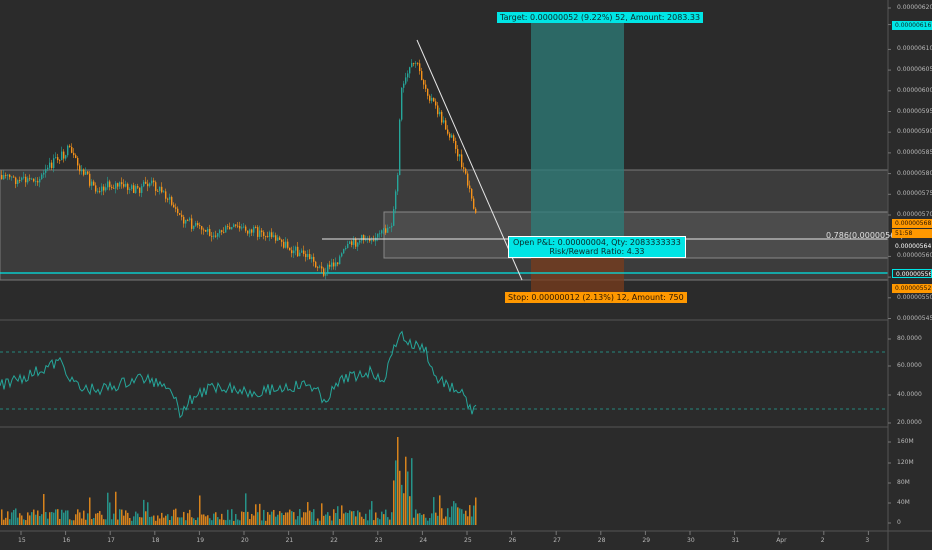 This screenshot has width=932, height=550. I want to click on time-tick-label: 24, so click(423, 540).